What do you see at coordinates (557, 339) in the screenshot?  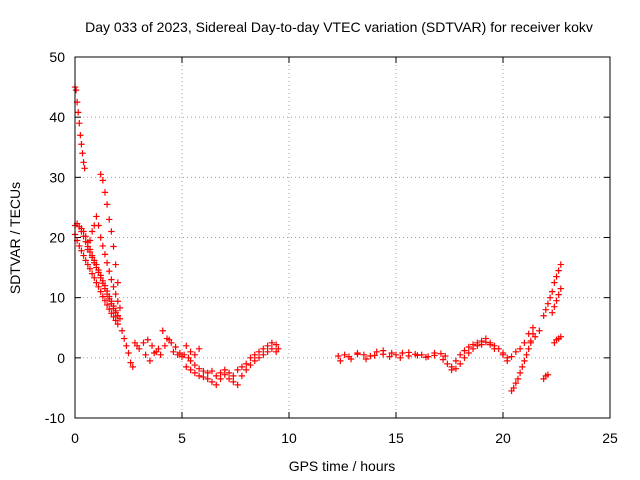 I see `series-late-rise-c` at bounding box center [557, 339].